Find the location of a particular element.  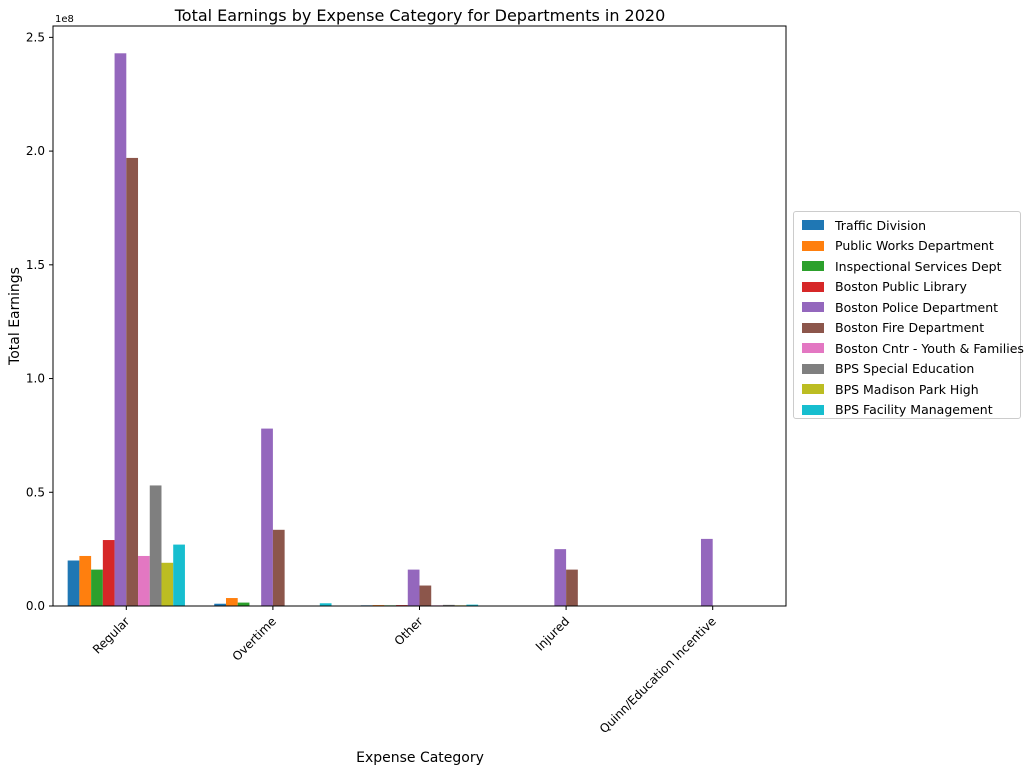

x-tick-label: Injured is located at coordinates (552, 633).